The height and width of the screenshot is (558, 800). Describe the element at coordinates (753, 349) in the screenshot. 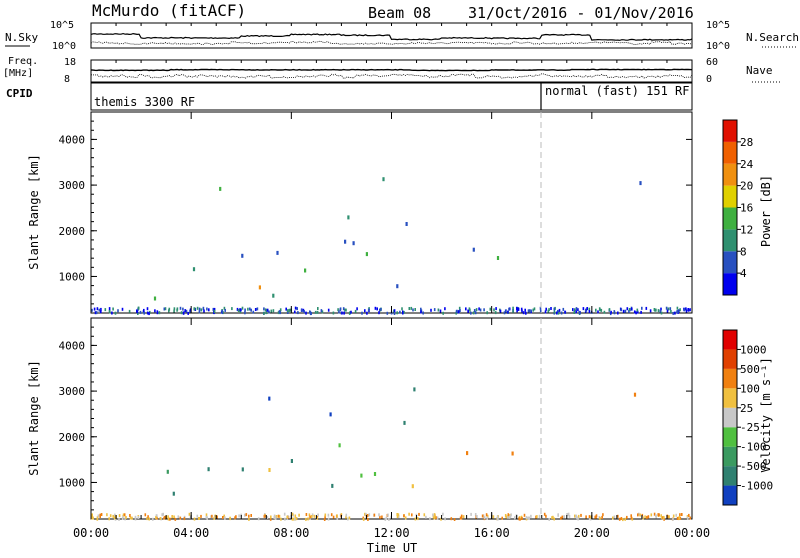

I see `colorbar-tick-label: 1000` at that location.